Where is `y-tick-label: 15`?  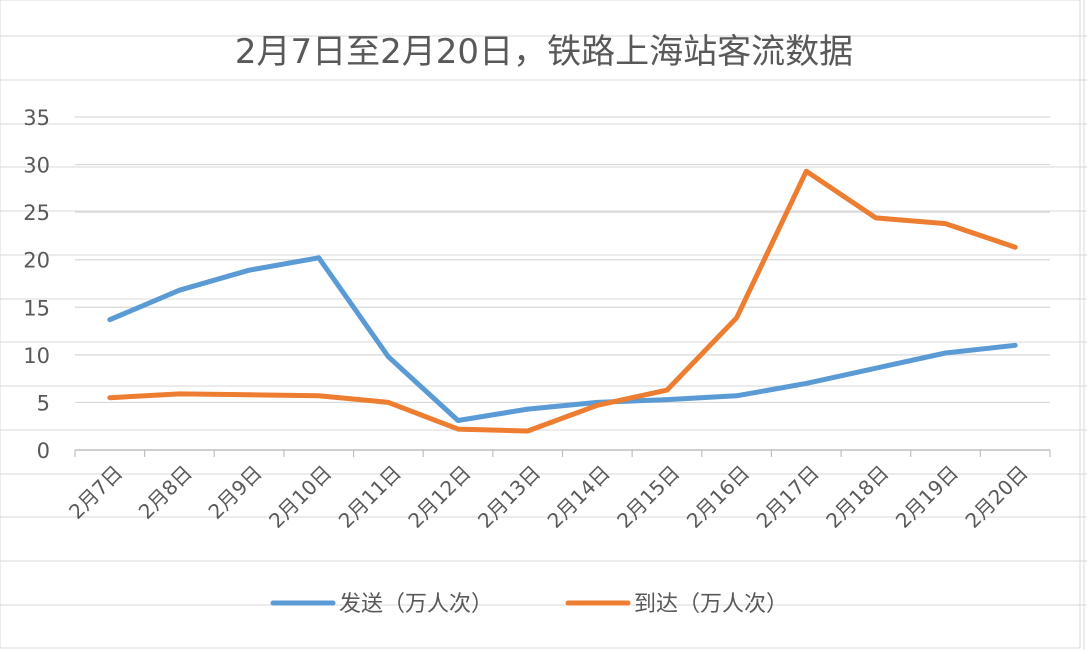 y-tick-label: 15 is located at coordinates (36, 308).